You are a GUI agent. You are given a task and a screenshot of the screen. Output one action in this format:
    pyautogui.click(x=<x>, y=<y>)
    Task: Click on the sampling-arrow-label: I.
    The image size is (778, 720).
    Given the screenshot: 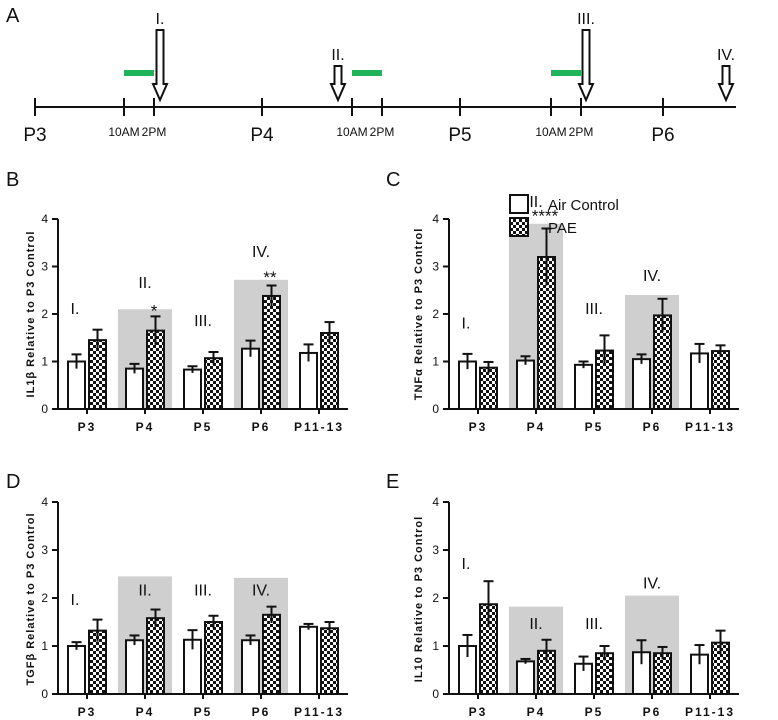 What is the action you would take?
    pyautogui.click(x=160, y=19)
    